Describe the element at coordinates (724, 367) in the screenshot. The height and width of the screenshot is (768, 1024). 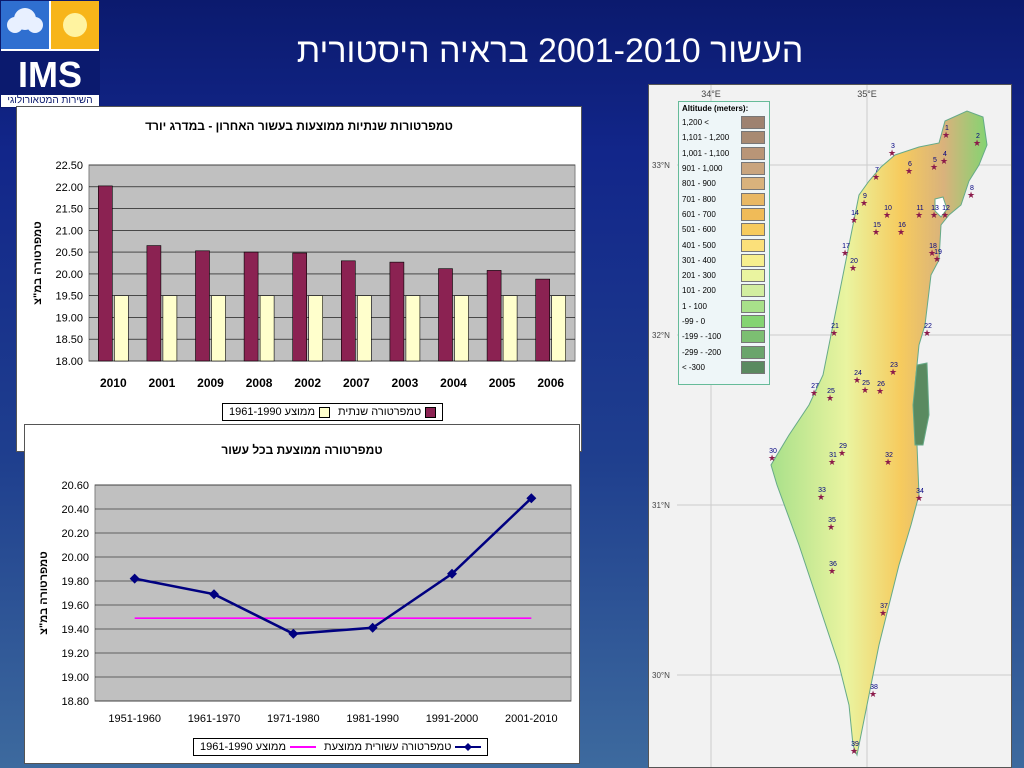
I see `altitude-legend-row: < -300` at that location.